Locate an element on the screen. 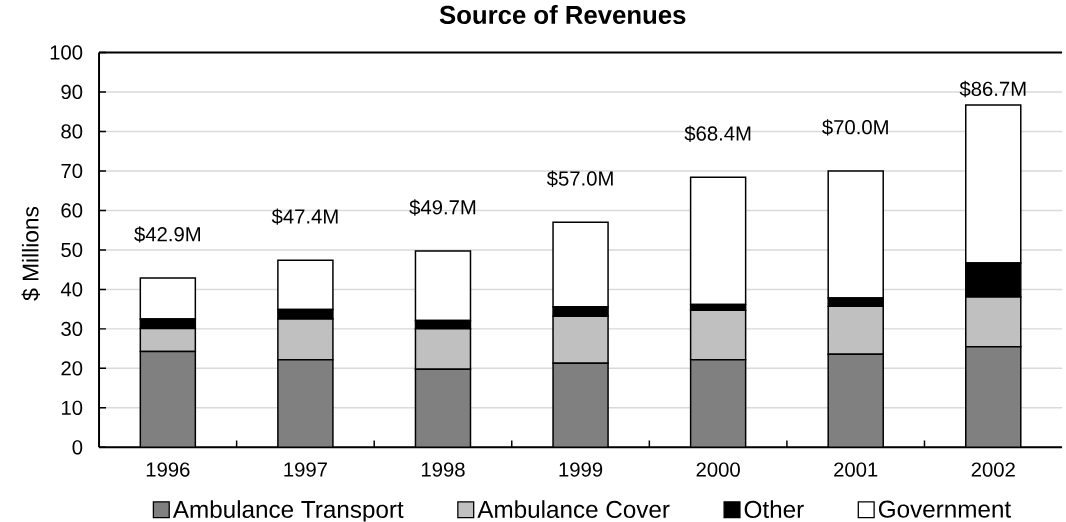 This screenshot has height=522, width=1066. y-tick-label: 100 is located at coordinates (66, 52).